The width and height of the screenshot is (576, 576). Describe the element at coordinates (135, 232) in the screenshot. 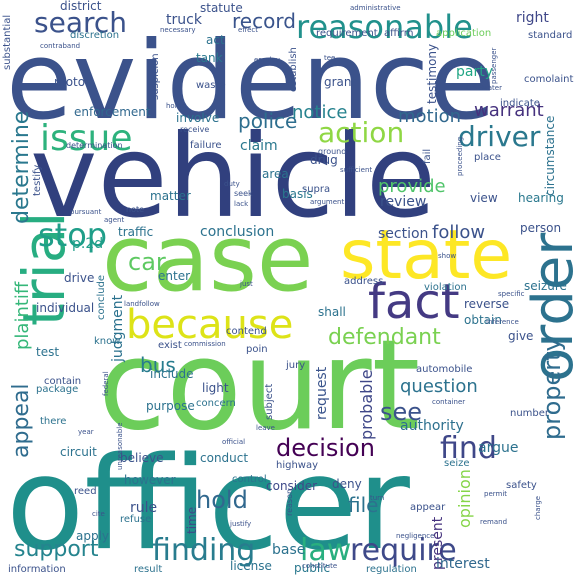

I see `word-traffic: traffic` at that location.